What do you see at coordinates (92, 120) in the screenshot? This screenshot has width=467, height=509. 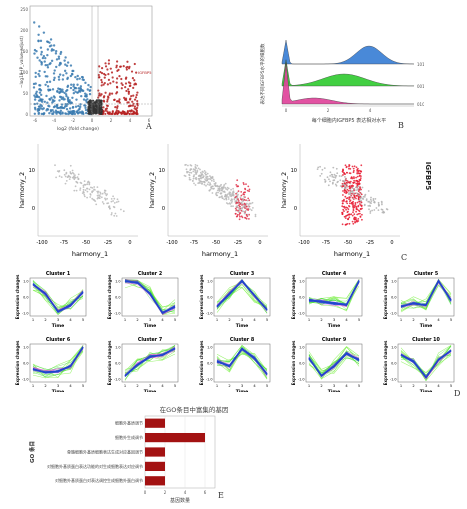 I see `volcano-x-tick: 0` at bounding box center [92, 120].